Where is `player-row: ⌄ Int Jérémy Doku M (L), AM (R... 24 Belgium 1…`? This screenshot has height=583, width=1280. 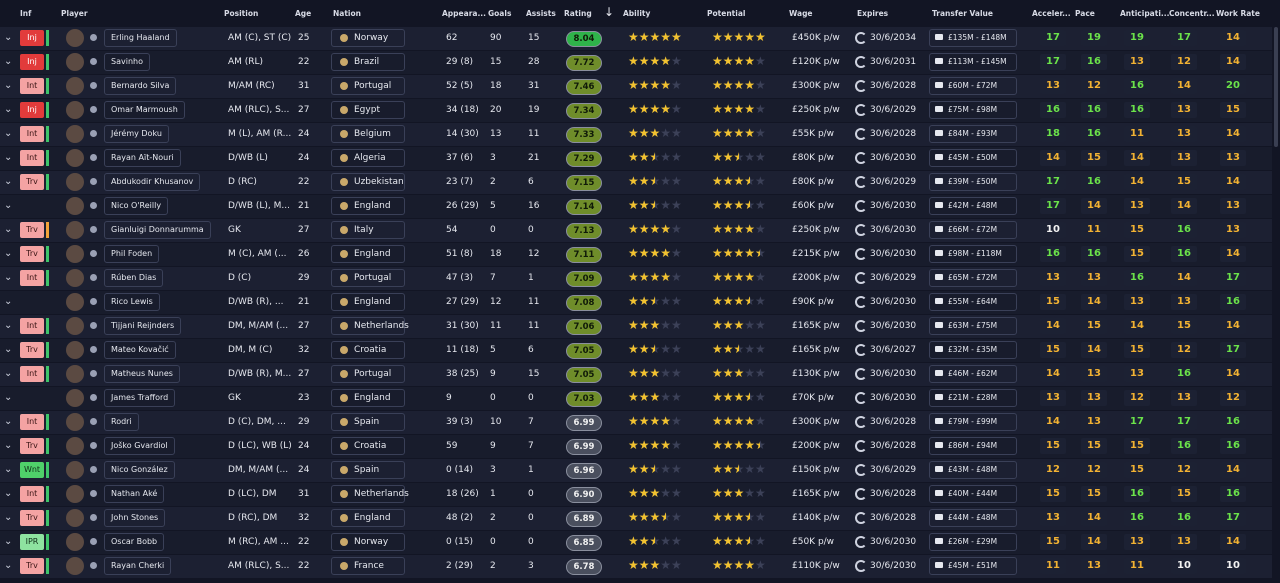
player-row: ⌄ Int Jérémy Doku M (L), AM (R... 24 Belgium 1… is located at coordinates (636, 134).